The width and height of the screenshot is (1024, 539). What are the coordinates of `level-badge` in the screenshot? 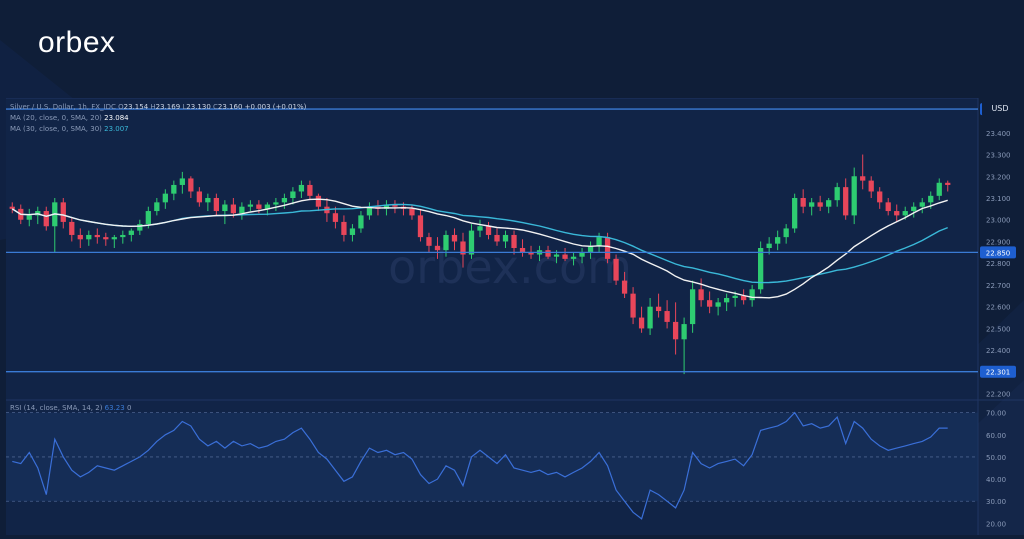 It's located at (998, 252).